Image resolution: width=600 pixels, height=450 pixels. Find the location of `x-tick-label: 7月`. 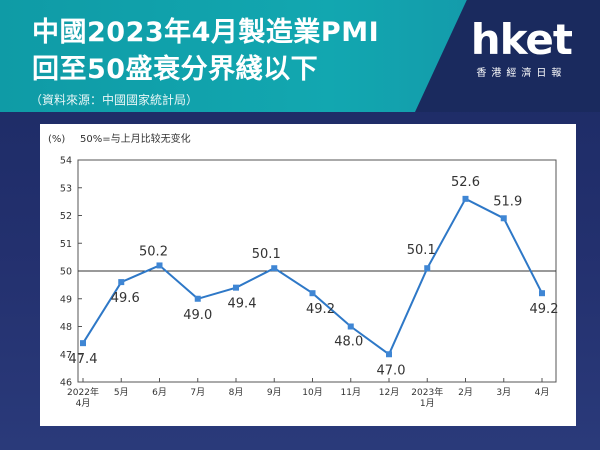

x-tick-label: 7月 is located at coordinates (197, 392).